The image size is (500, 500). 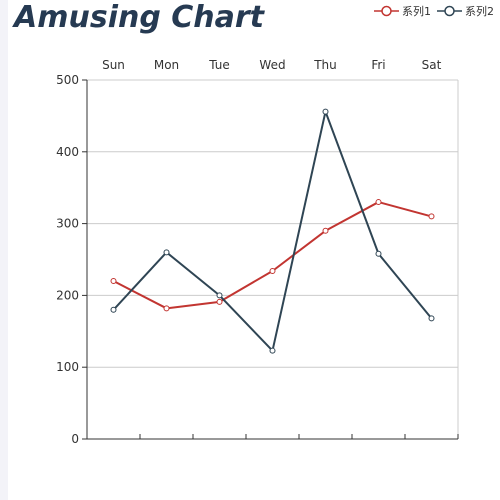 What do you see at coordinates (272, 350) in the screenshot?
I see `series-2-point-wed` at bounding box center [272, 350].